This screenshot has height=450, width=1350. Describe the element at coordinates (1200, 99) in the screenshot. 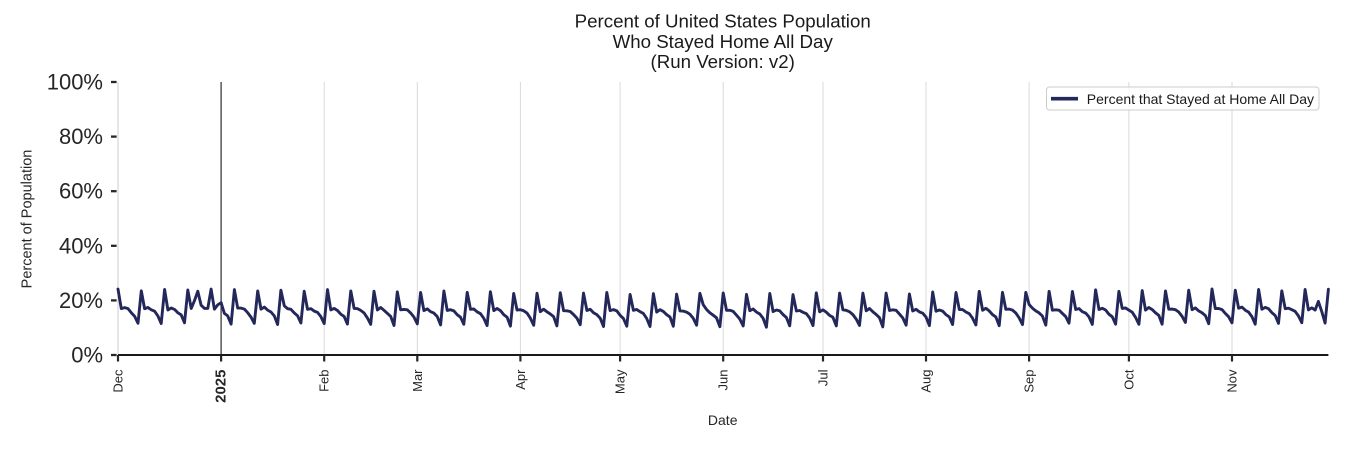

I see `svg-text:Percent that Stayed at Home Al: Percent that Stayed at Home All Day` at that location.